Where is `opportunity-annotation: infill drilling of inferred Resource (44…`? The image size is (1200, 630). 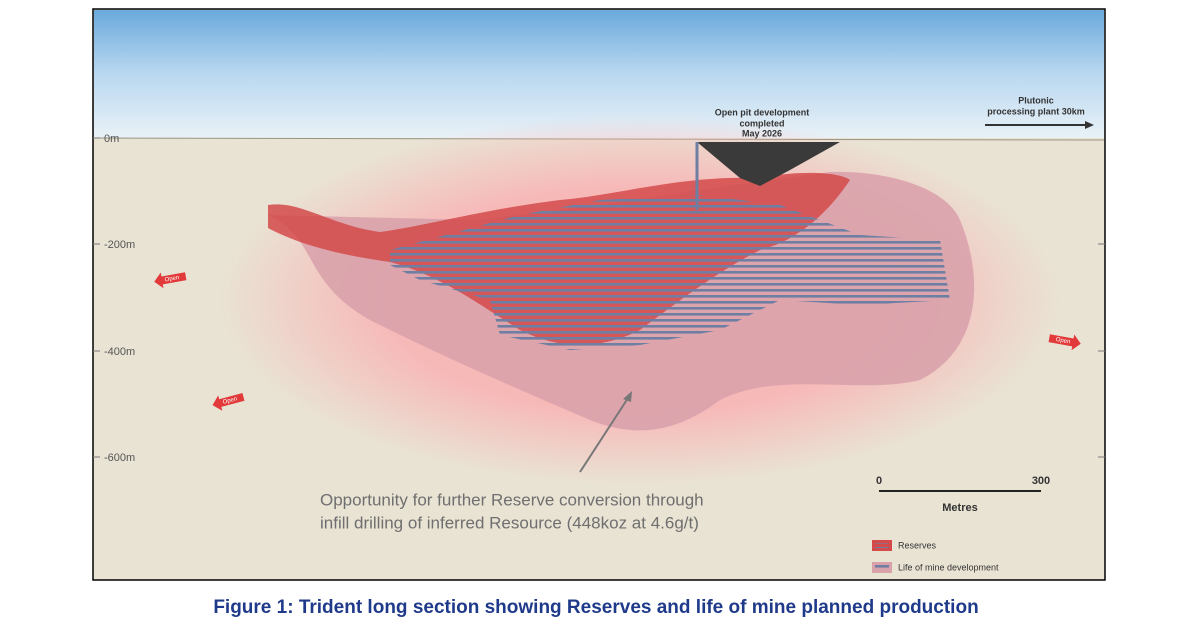 opportunity-annotation: infill drilling of inferred Resource (44… is located at coordinates (509, 522).